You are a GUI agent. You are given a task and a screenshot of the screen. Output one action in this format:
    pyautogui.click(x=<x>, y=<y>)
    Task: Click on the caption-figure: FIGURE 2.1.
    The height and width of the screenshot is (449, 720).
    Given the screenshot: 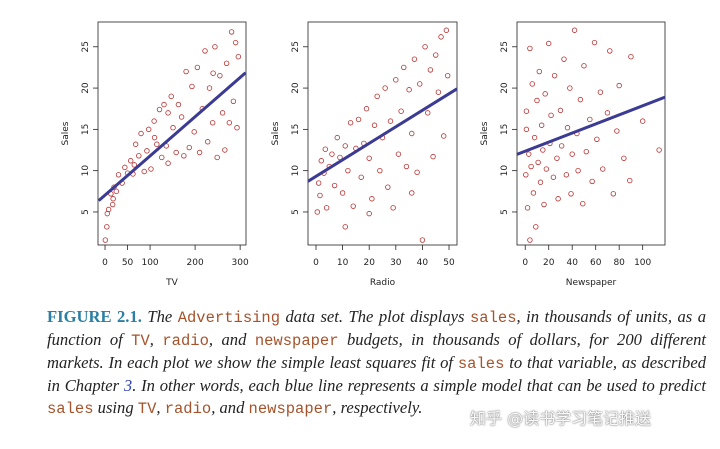 What is the action you would take?
    pyautogui.click(x=94, y=316)
    